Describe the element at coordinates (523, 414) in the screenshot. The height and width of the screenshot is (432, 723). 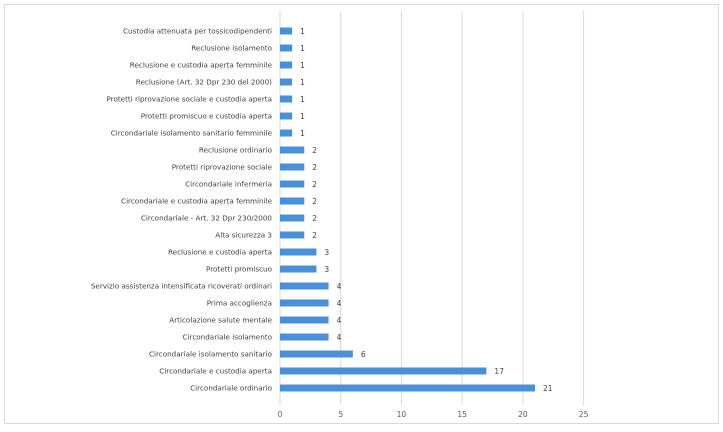
I see `x-tick-label: 20` at that location.